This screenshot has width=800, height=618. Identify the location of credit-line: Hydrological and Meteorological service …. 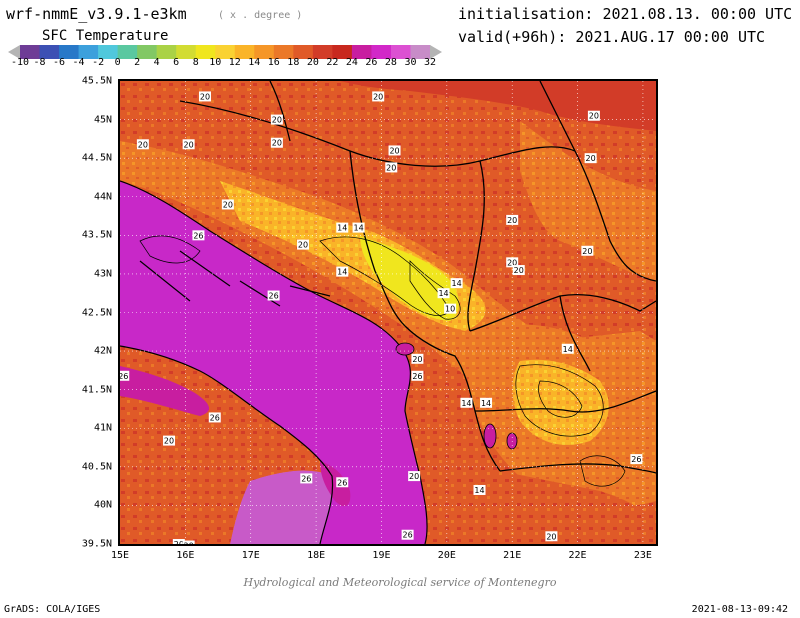
(400, 582).